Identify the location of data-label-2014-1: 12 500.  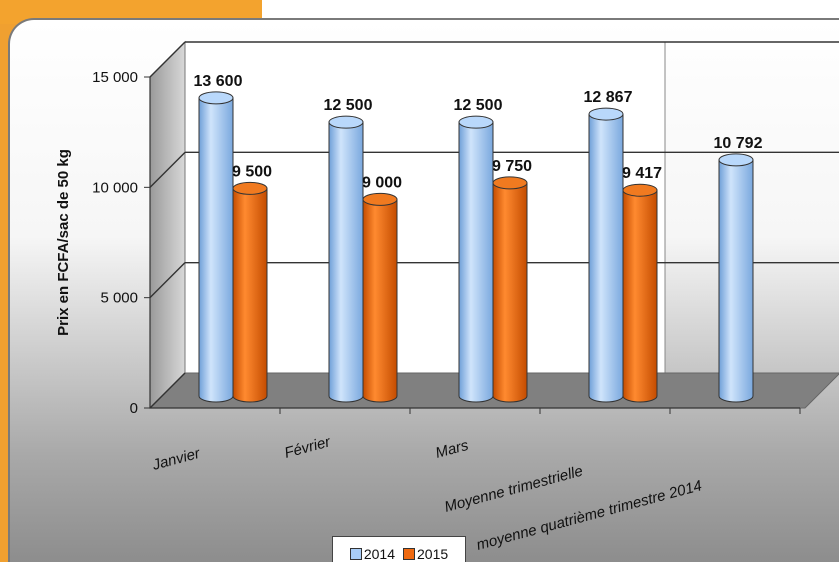
(348, 105).